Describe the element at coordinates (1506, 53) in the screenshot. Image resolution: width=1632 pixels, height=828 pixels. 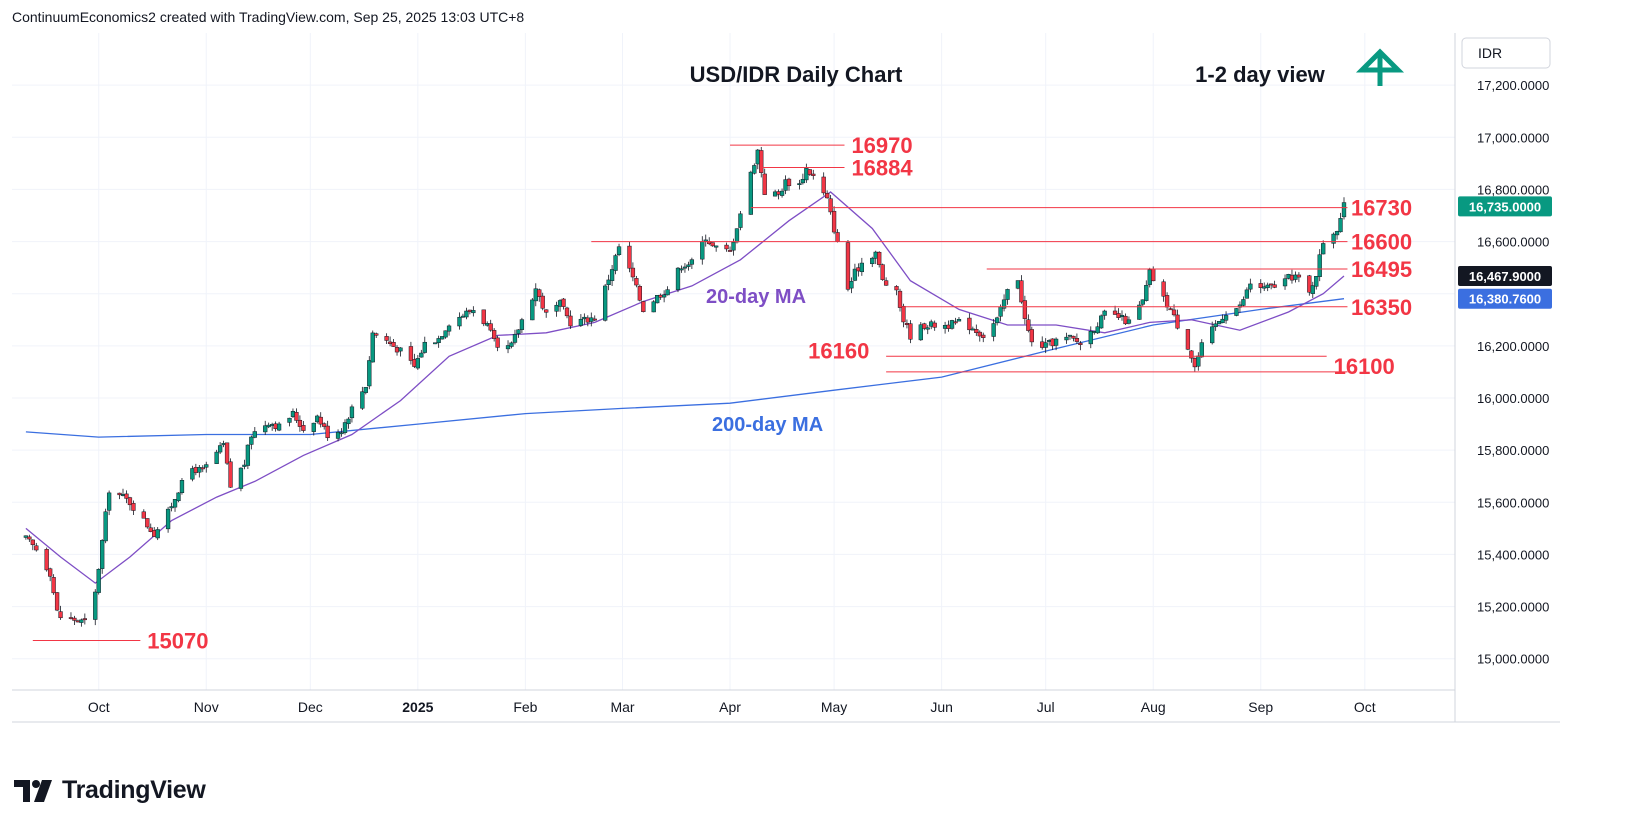
I see `currency-box: IDR` at that location.